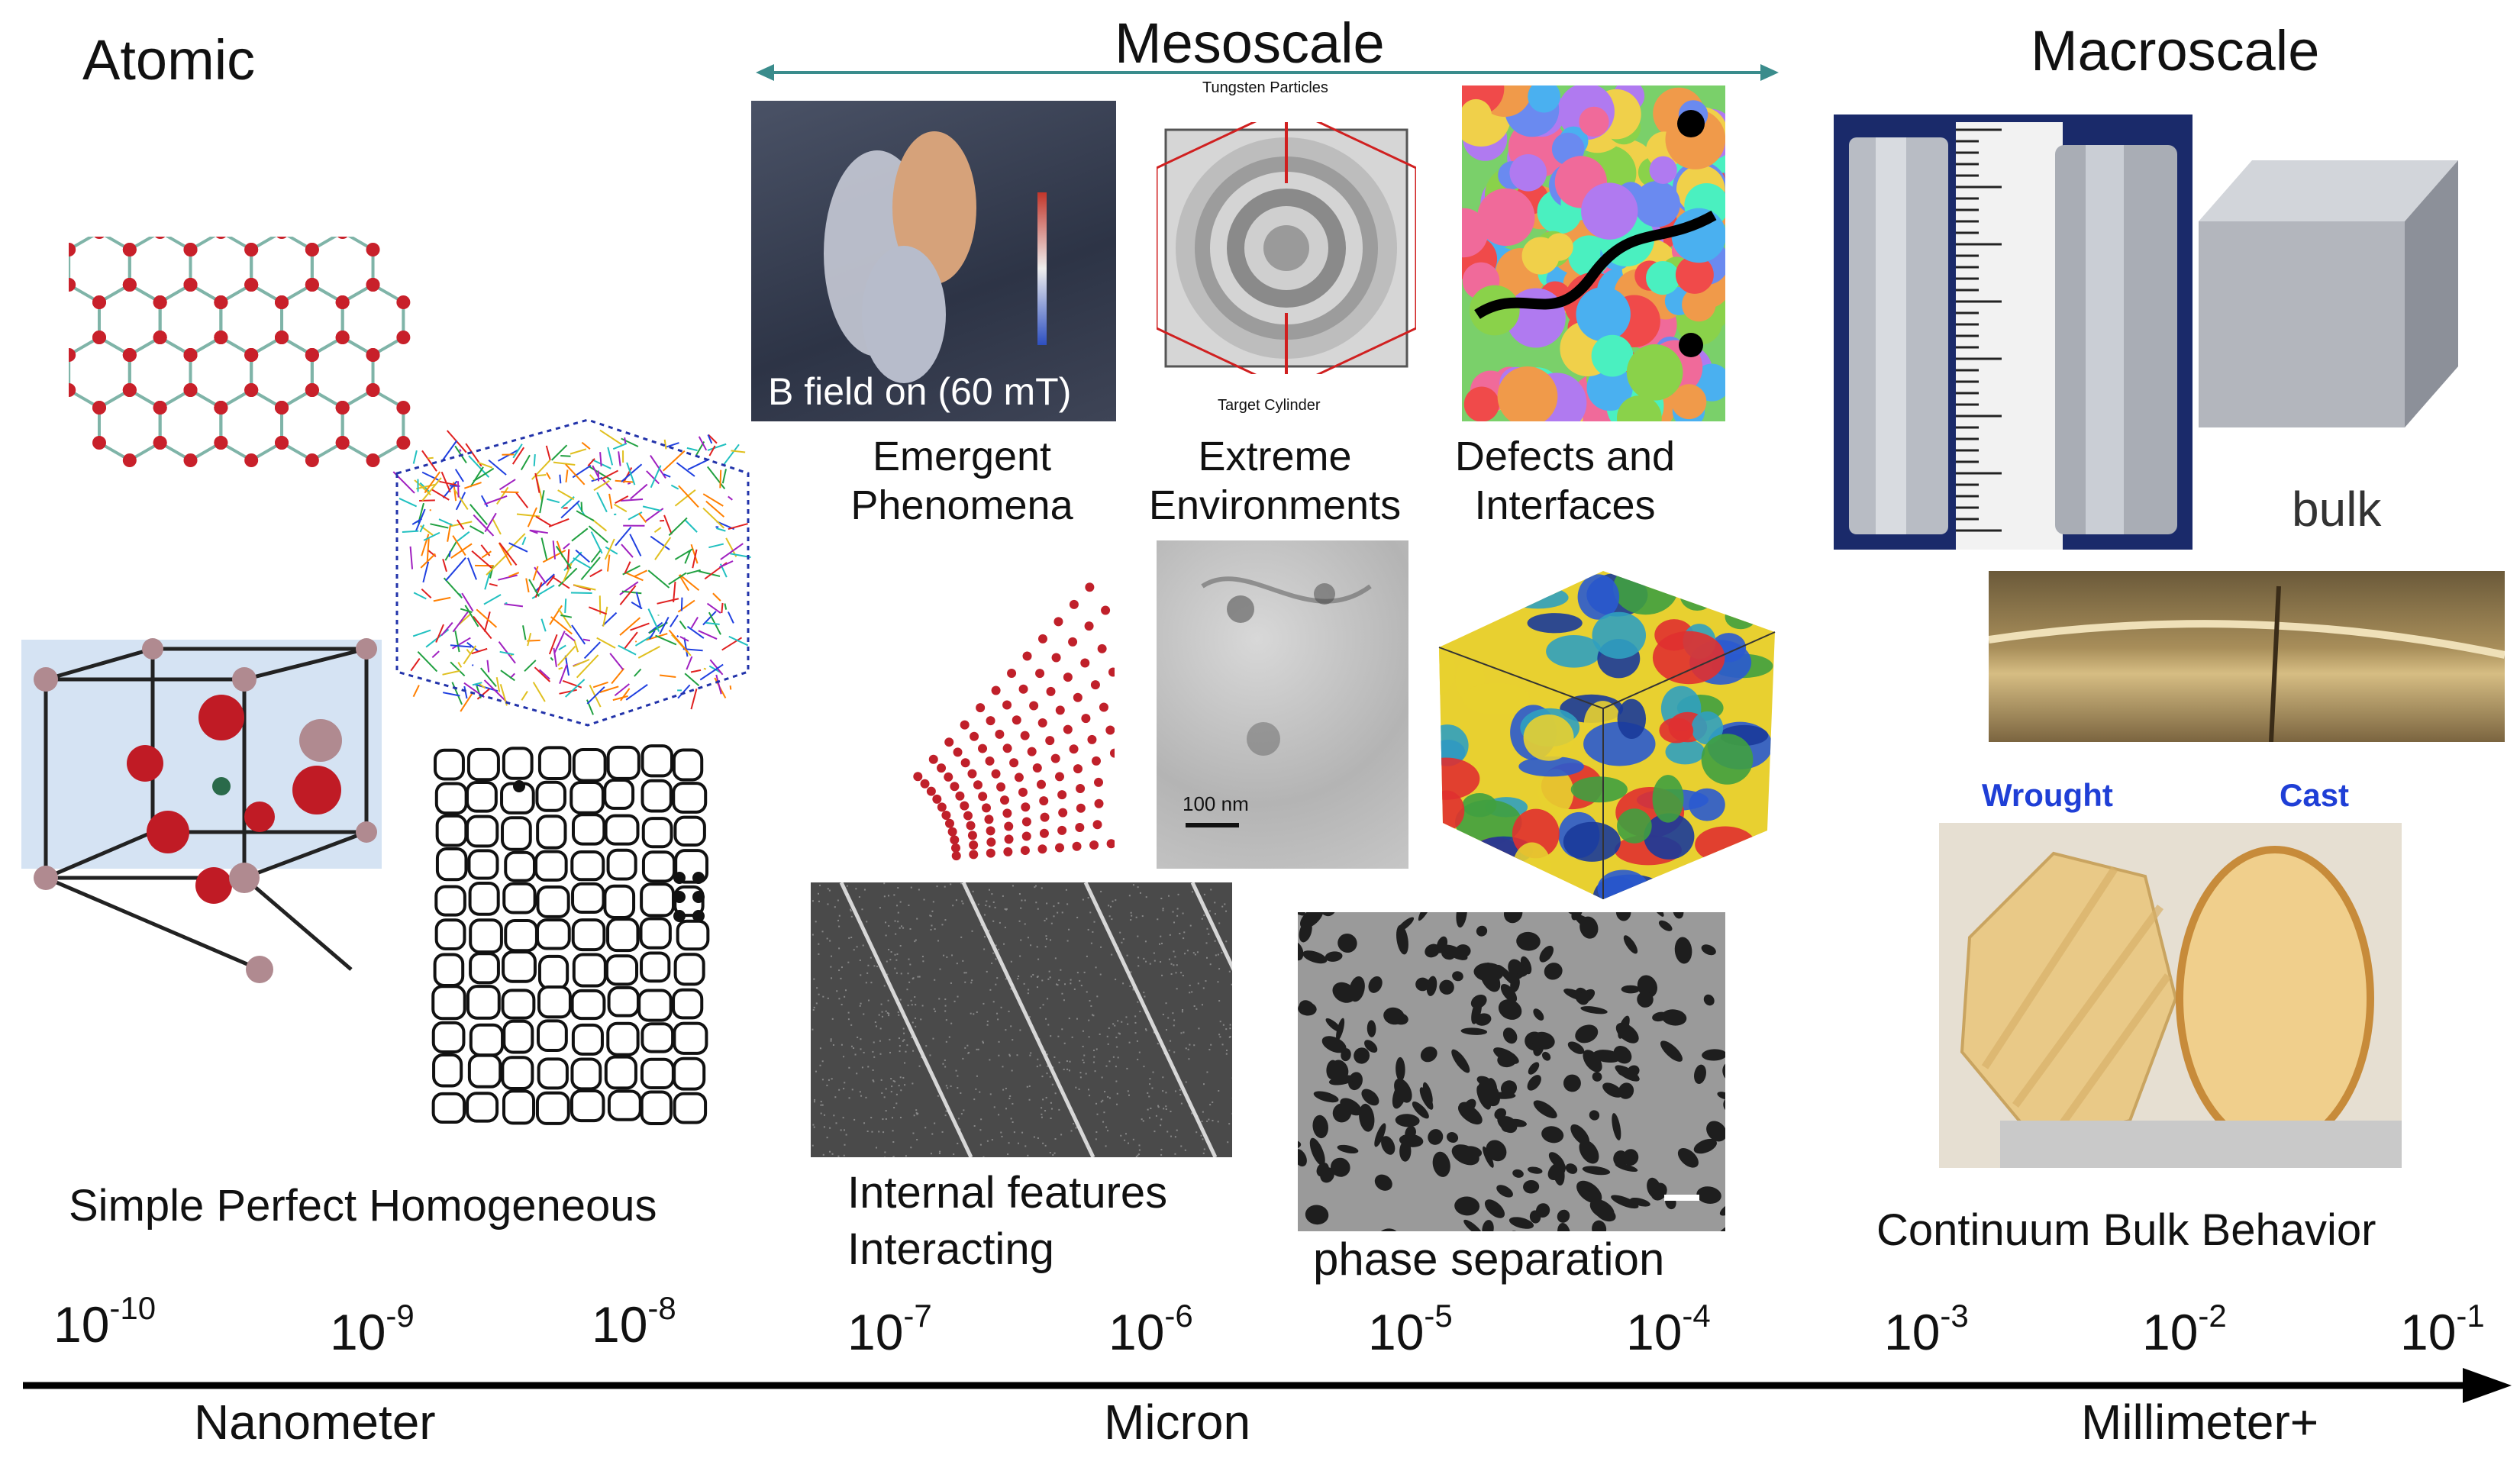 The image size is (2520, 1458). I want to click on tungsten-ring-image: Tungsten Particles Target Cylinder, so click(1286, 248).